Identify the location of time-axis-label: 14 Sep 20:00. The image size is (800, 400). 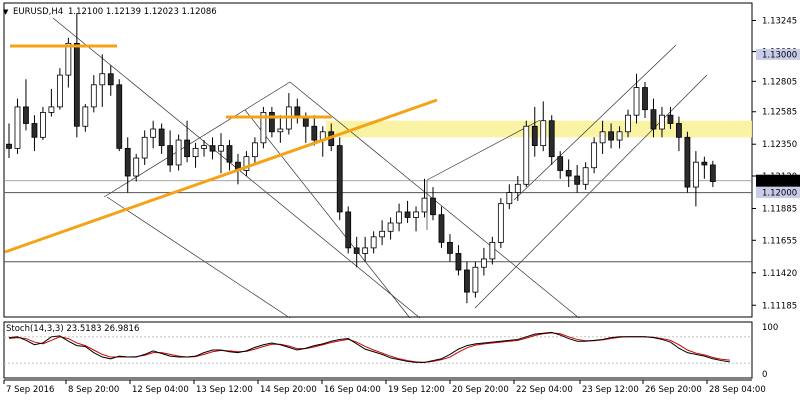
(288, 390).